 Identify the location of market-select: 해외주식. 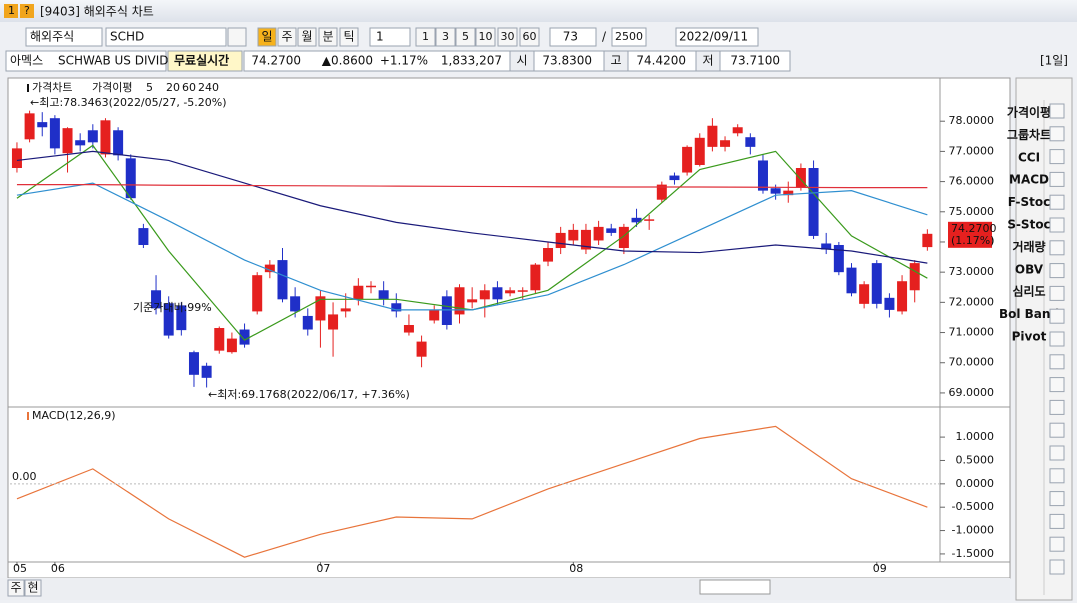
(52, 37).